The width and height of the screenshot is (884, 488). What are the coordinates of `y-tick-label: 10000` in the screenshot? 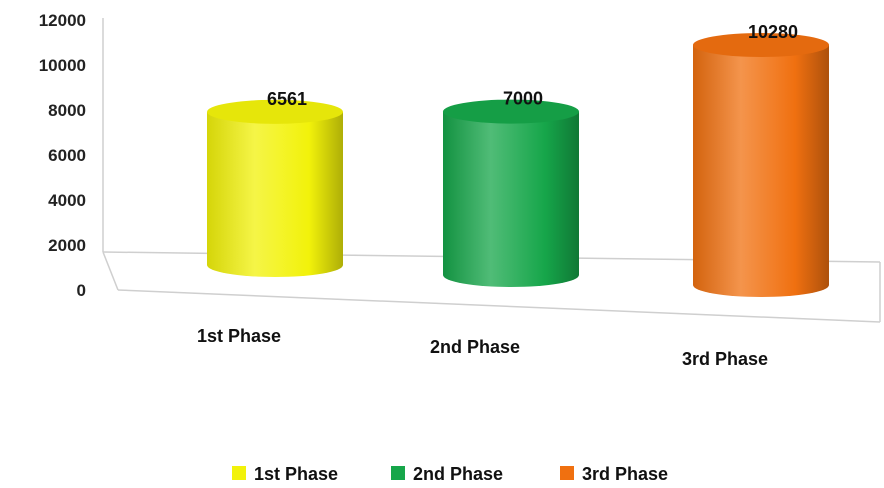 It's located at (62, 65).